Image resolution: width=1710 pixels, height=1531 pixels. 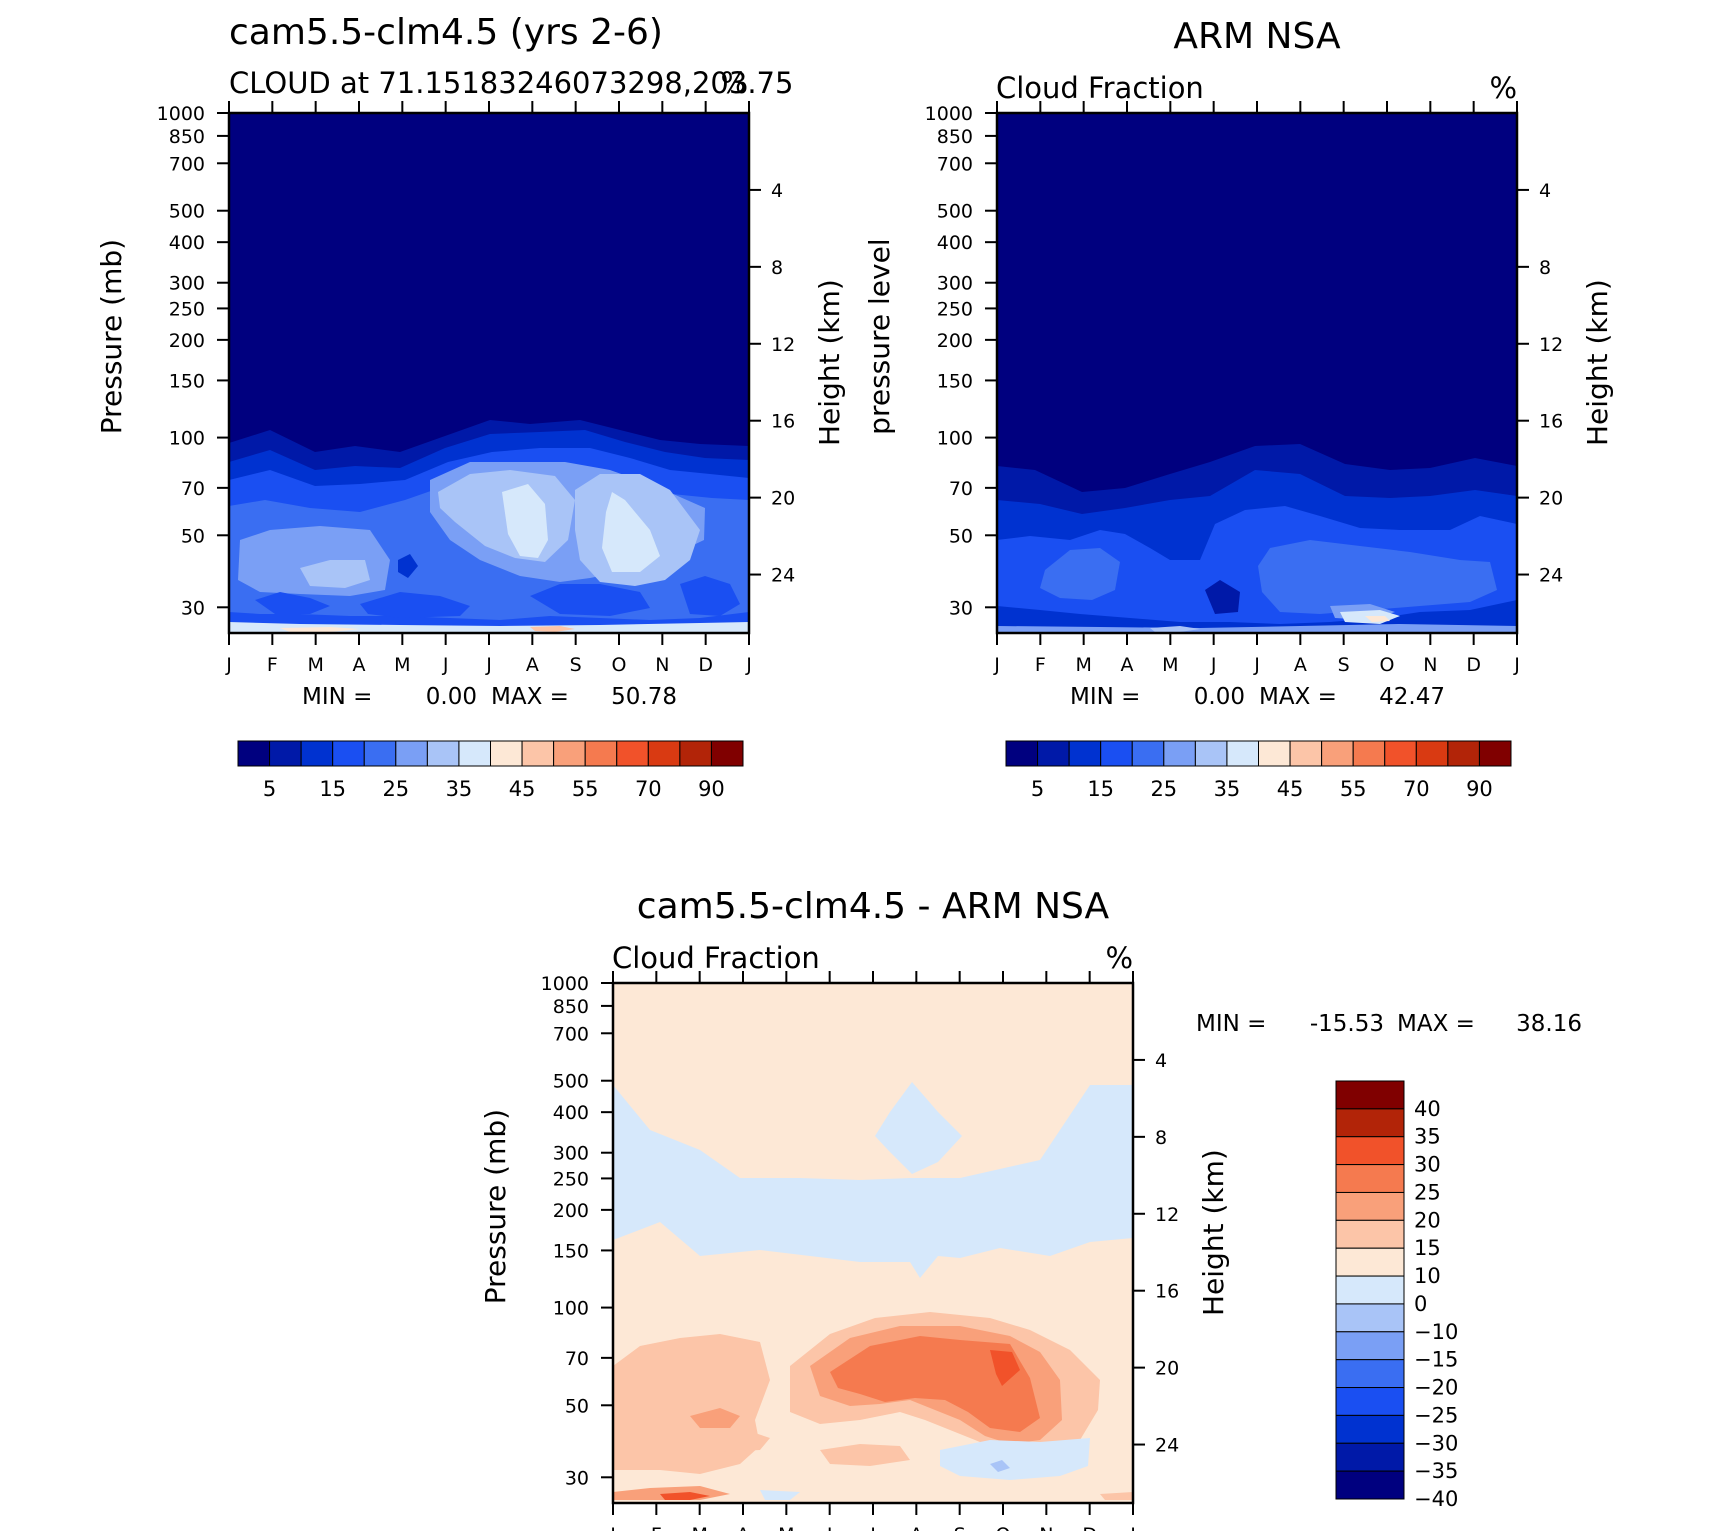 I want to click on diff-level-10c, so click(x=735, y=1440).